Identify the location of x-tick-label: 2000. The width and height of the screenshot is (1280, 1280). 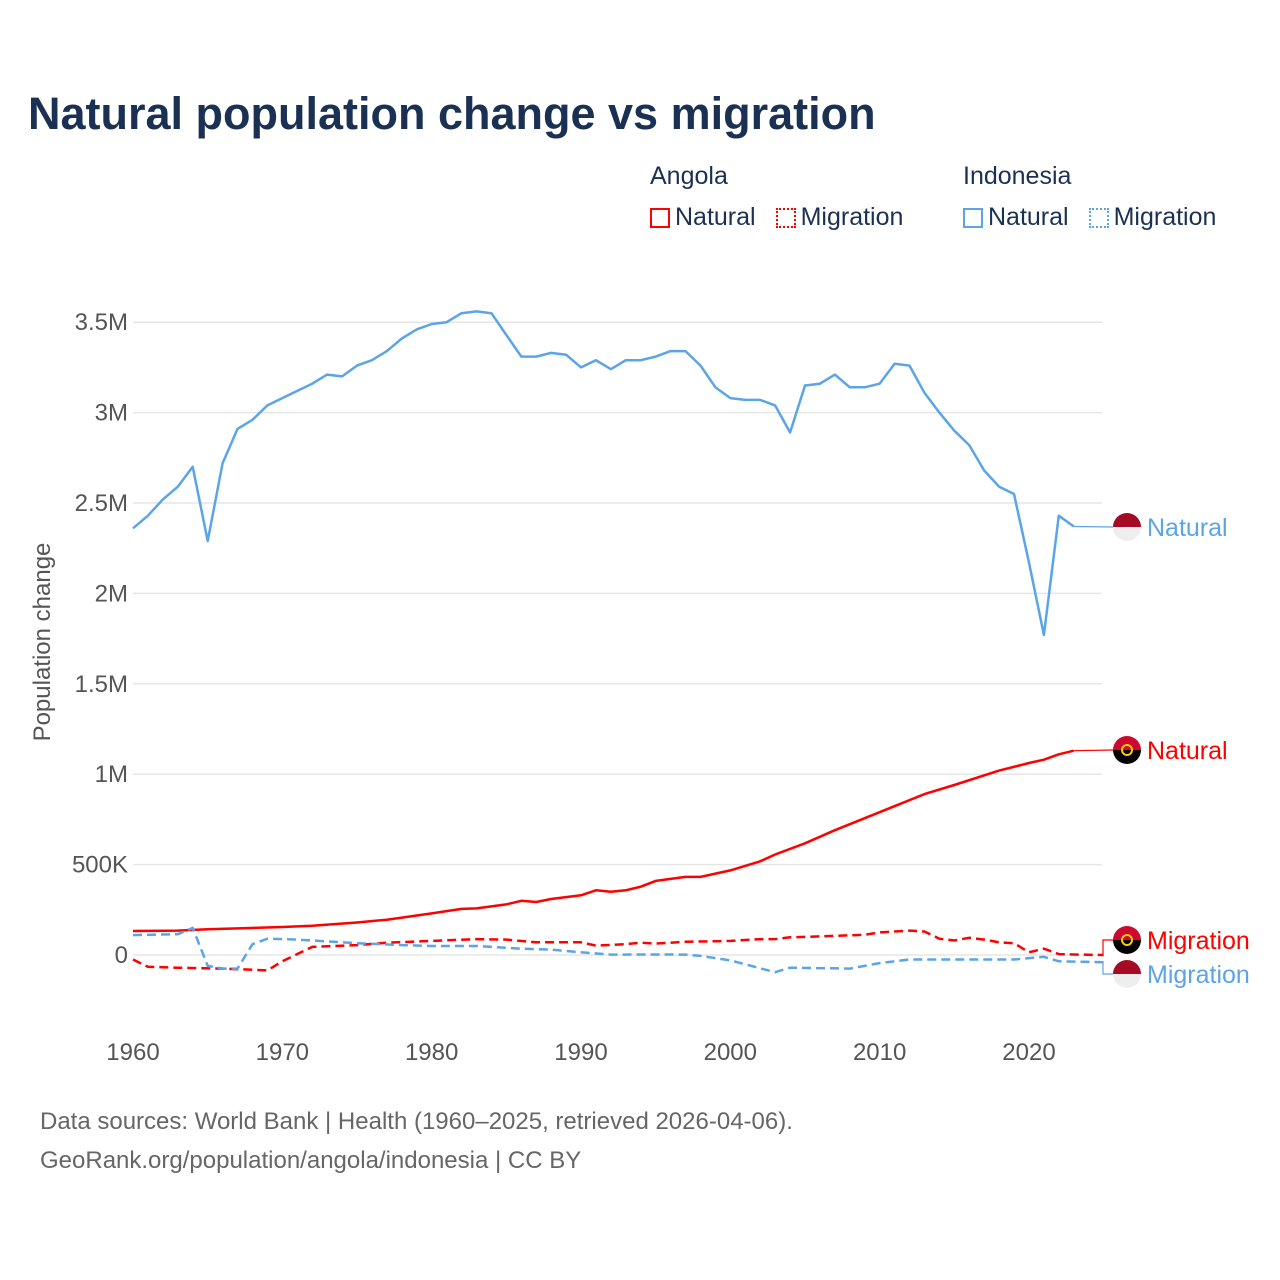
(730, 1052).